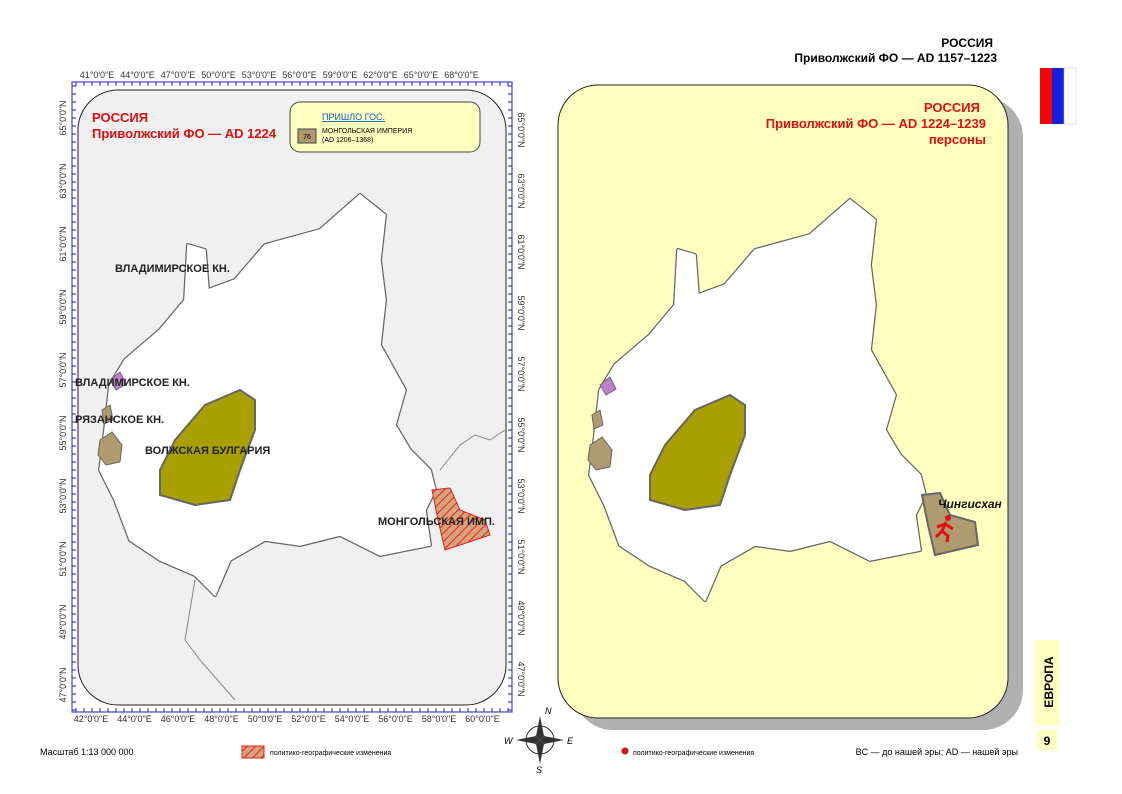 Image resolution: width=1122 pixels, height=794 pixels. Describe the element at coordinates (395, 719) in the screenshot. I see `bottom-tick-label: 56°0'0"E` at that location.